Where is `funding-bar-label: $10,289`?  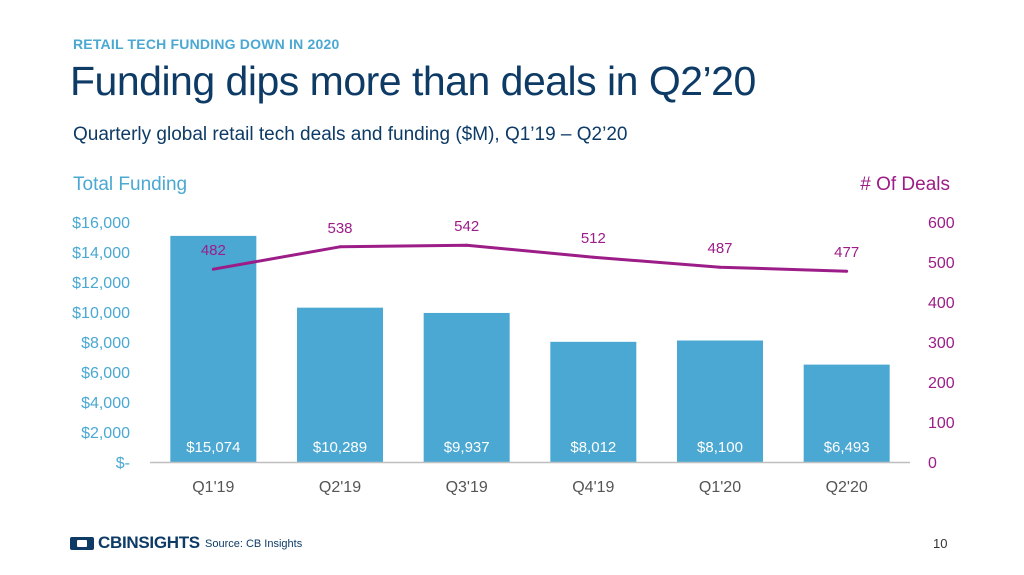 funding-bar-label: $10,289 is located at coordinates (340, 447).